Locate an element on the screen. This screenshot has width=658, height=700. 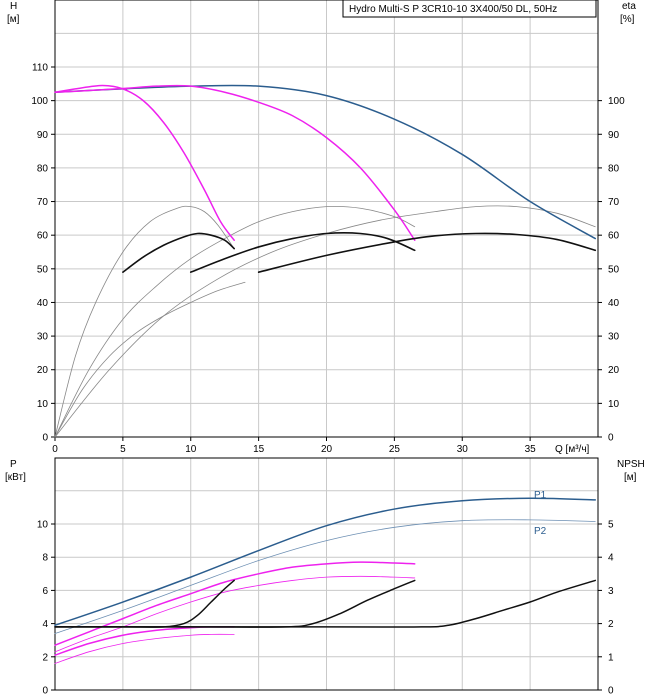
h-tick-label: 40 is located at coordinates (43, 303).